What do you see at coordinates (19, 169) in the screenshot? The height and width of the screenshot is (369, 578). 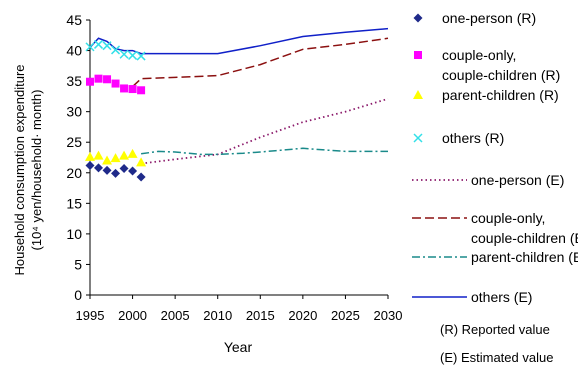 I see `y-axis-label-line1: Household consumption expenditure` at bounding box center [19, 169].